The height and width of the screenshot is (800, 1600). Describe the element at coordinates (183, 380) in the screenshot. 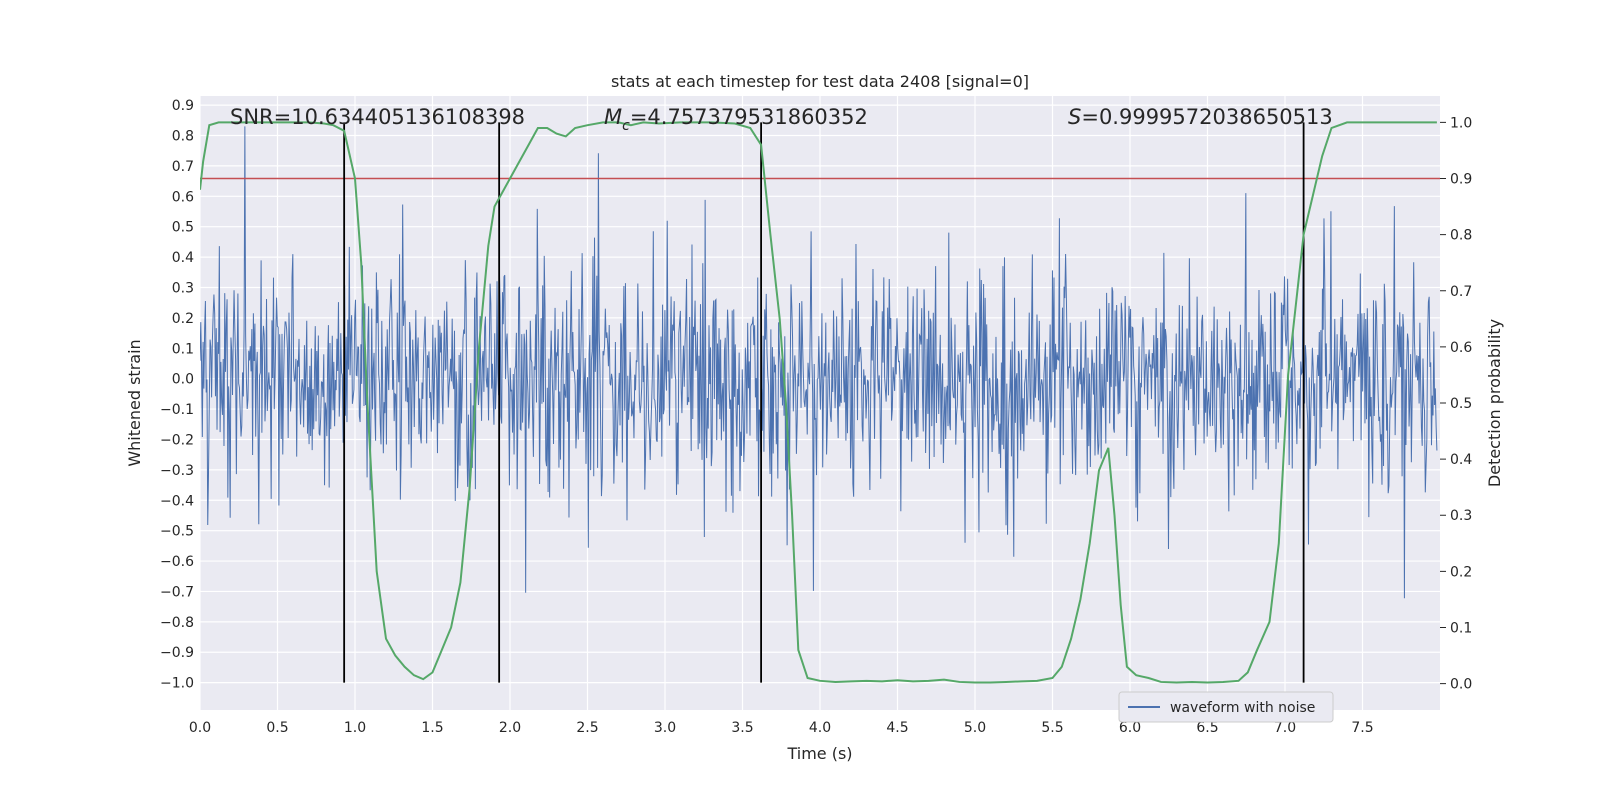

I see `y-tick-label-left: 0.0` at that location.